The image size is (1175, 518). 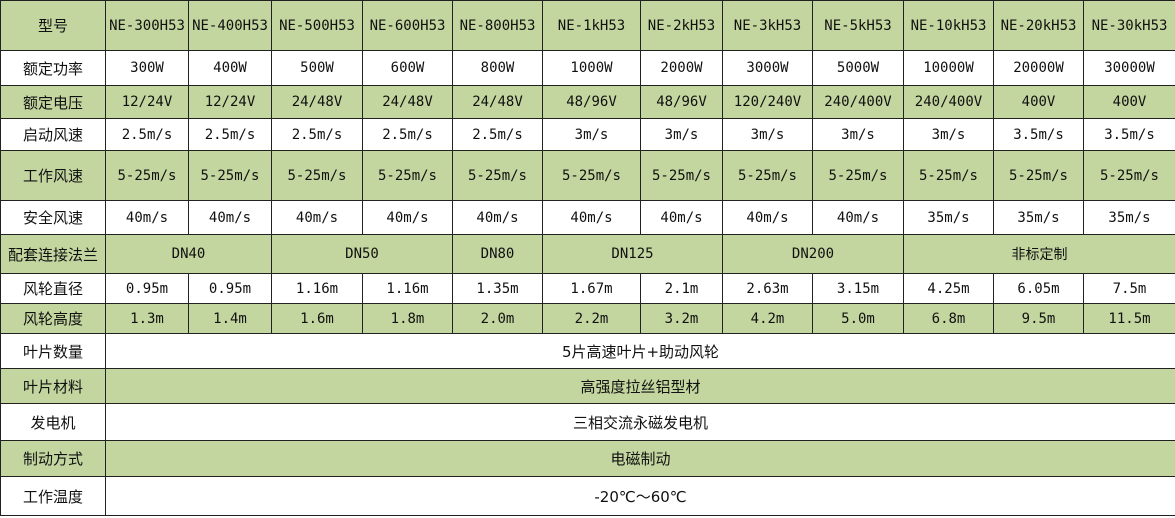 What do you see at coordinates (681, 25) in the screenshot?
I see `model-header: NE-2kH53` at bounding box center [681, 25].